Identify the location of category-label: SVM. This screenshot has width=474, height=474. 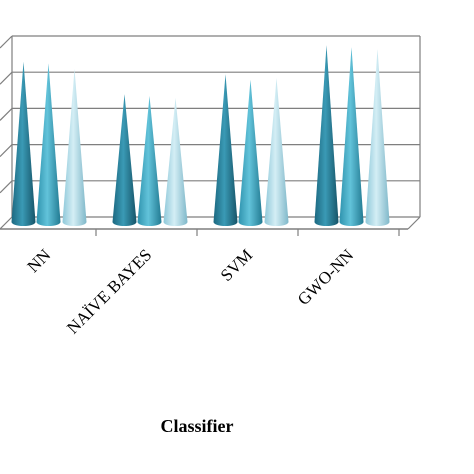
(236, 264).